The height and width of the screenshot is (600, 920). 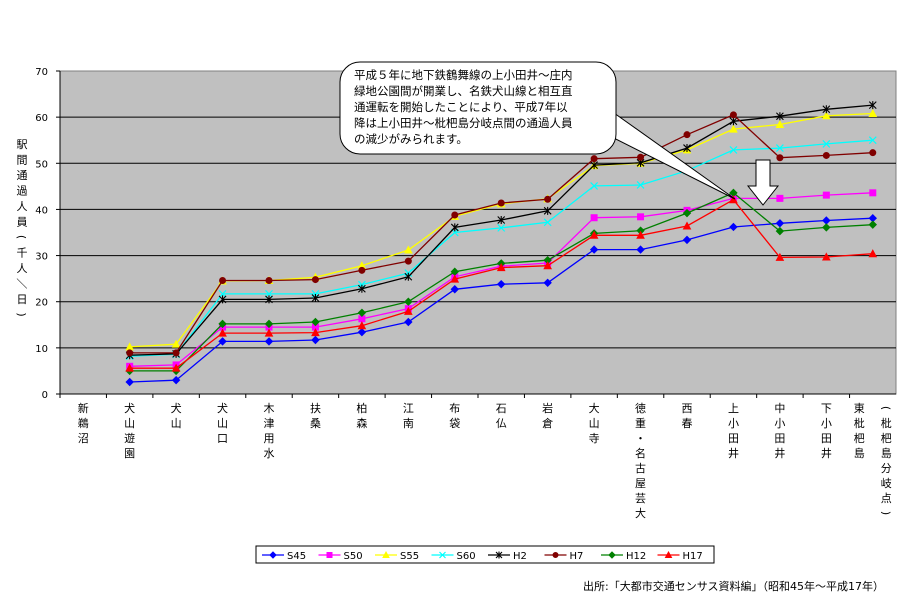 I want to click on x-category-label: 犬山, so click(x=176, y=415).